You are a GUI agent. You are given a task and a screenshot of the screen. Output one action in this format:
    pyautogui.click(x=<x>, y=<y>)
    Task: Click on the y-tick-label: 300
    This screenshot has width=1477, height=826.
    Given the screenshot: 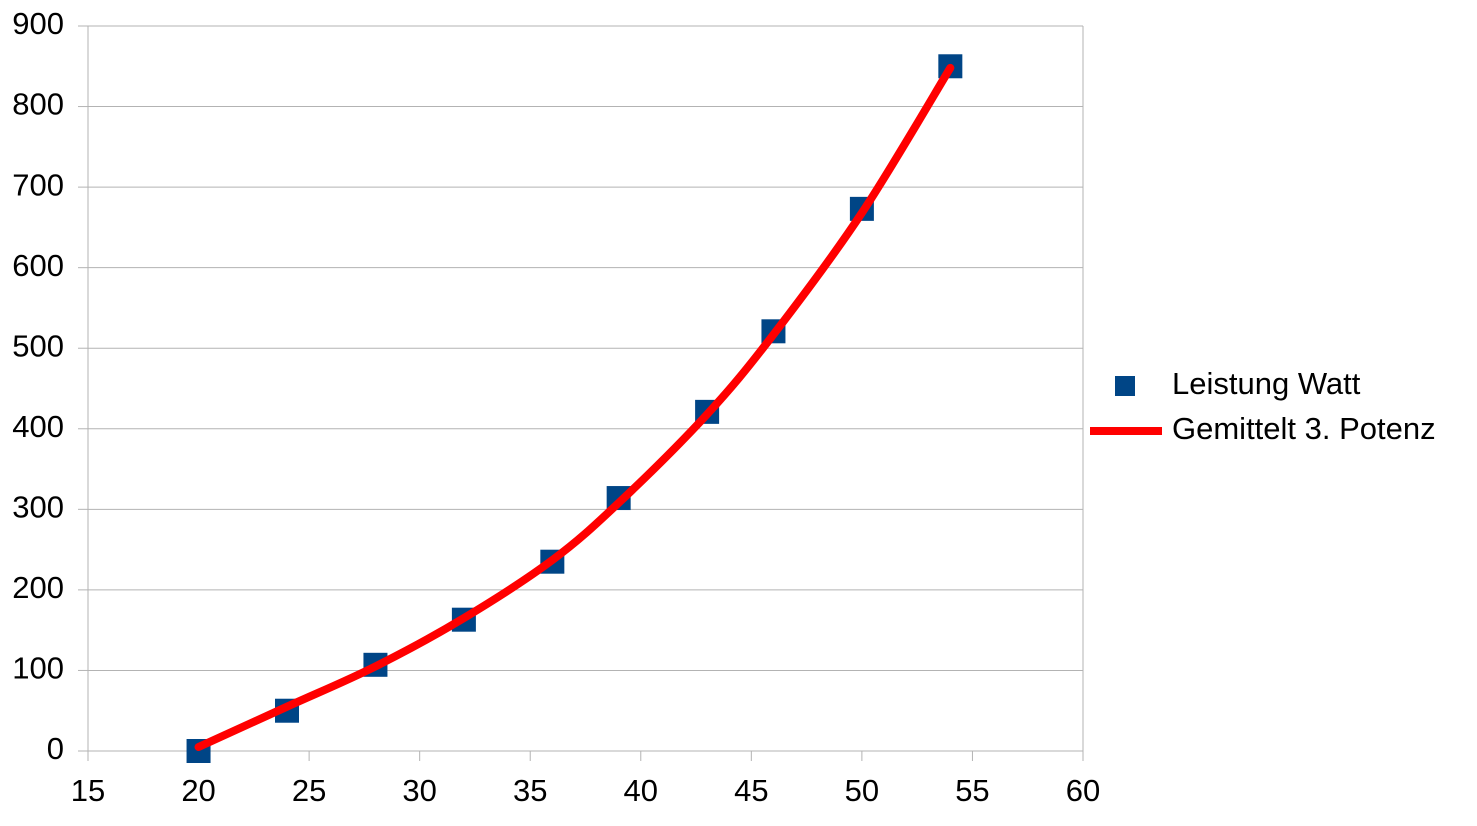 What is the action you would take?
    pyautogui.click(x=38, y=507)
    